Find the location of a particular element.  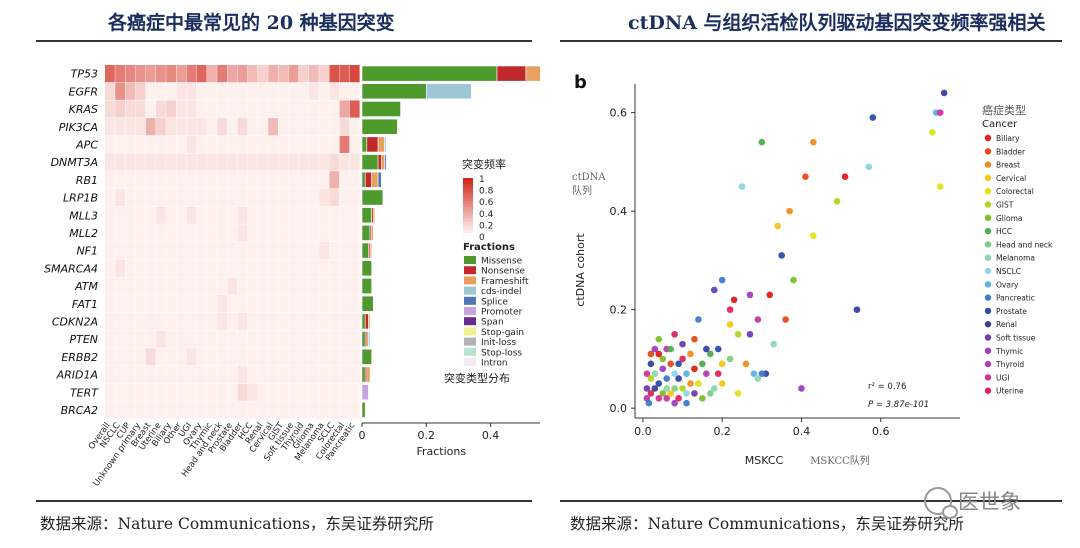

legend-label: Bladder is located at coordinates (1011, 151).